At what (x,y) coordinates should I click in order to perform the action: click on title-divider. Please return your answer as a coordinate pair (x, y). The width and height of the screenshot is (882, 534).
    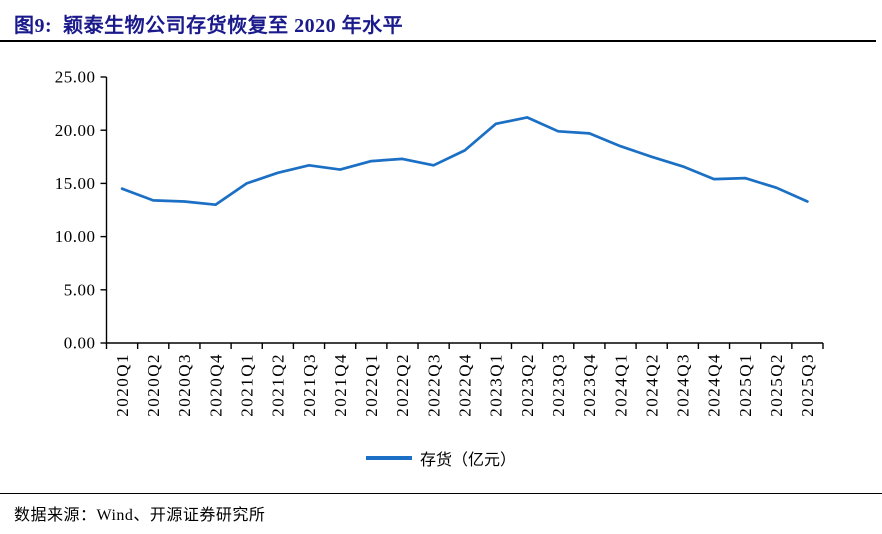
    Looking at the image, I should click on (438, 41).